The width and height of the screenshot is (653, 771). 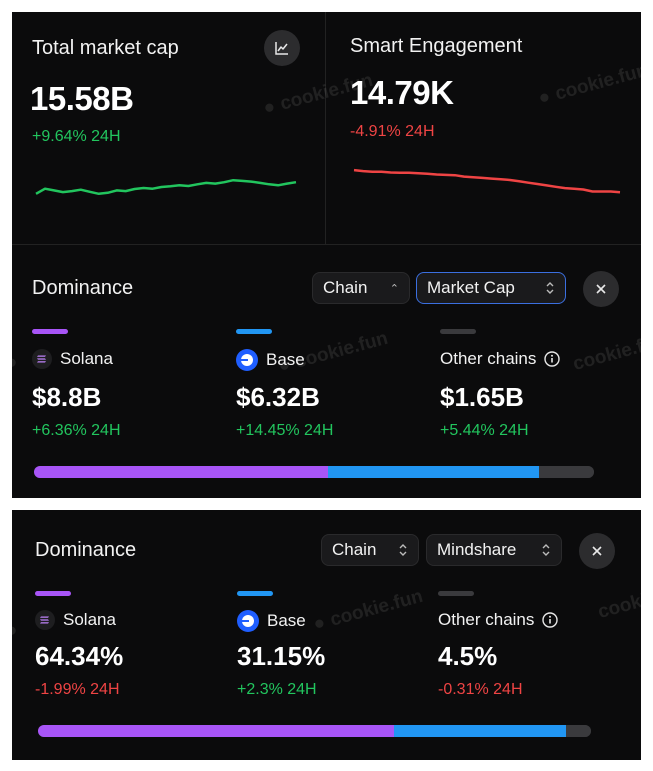 I want to click on card-divider, so click(x=325, y=128).